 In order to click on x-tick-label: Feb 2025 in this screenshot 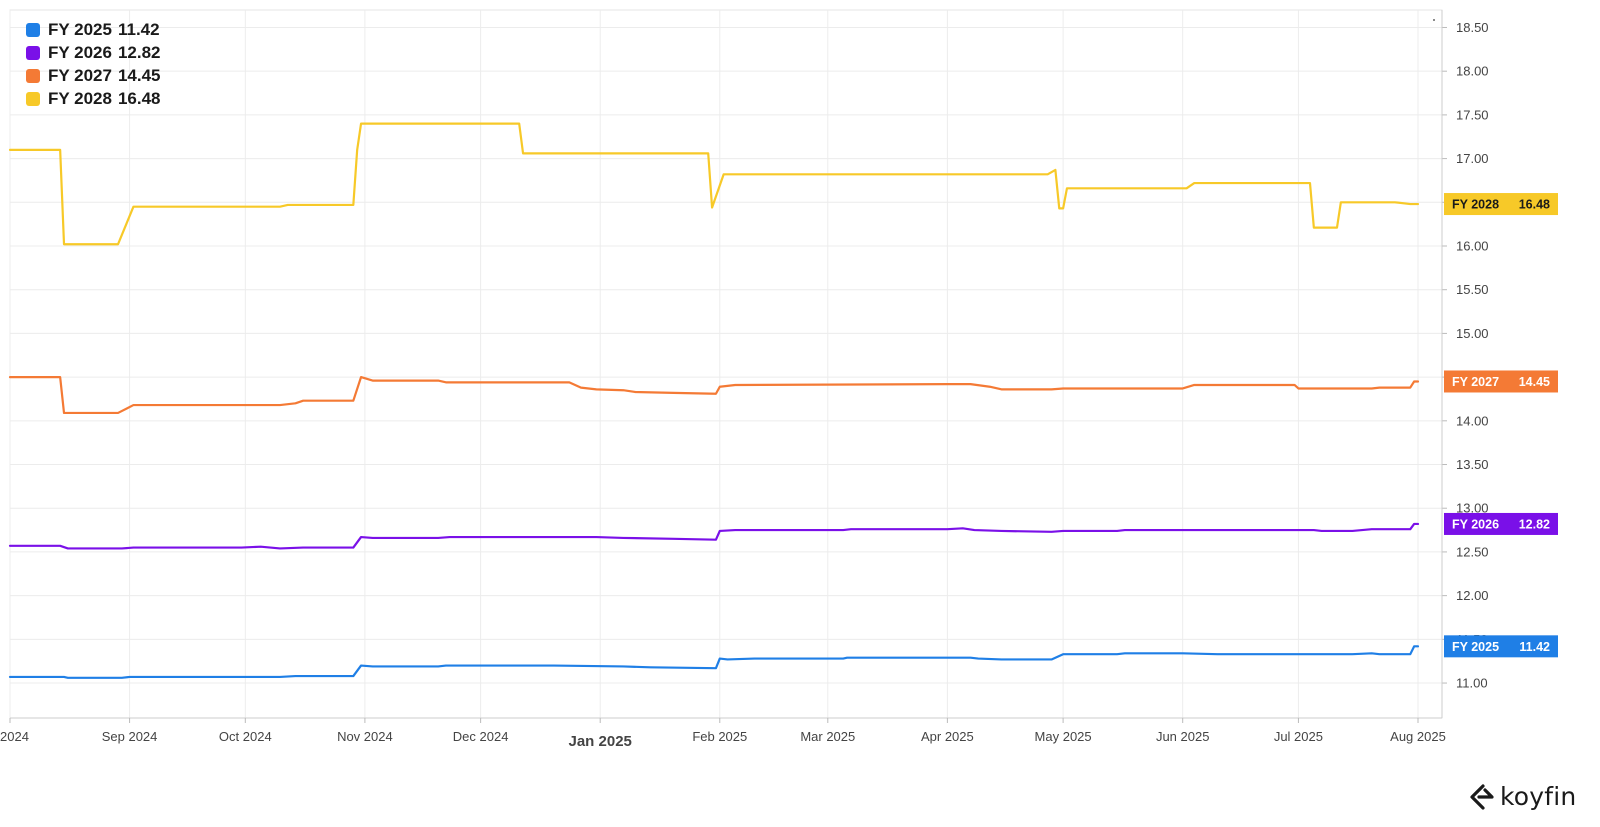, I will do `click(719, 736)`.